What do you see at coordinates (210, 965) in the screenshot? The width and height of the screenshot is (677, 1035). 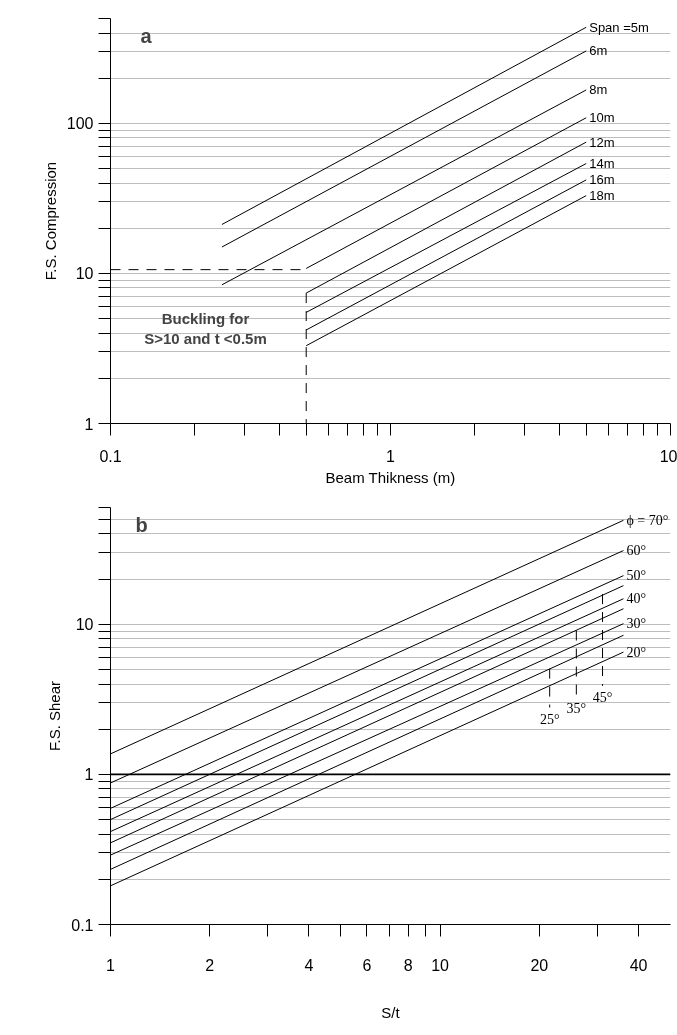 I see `x-tick-label: 2` at bounding box center [210, 965].